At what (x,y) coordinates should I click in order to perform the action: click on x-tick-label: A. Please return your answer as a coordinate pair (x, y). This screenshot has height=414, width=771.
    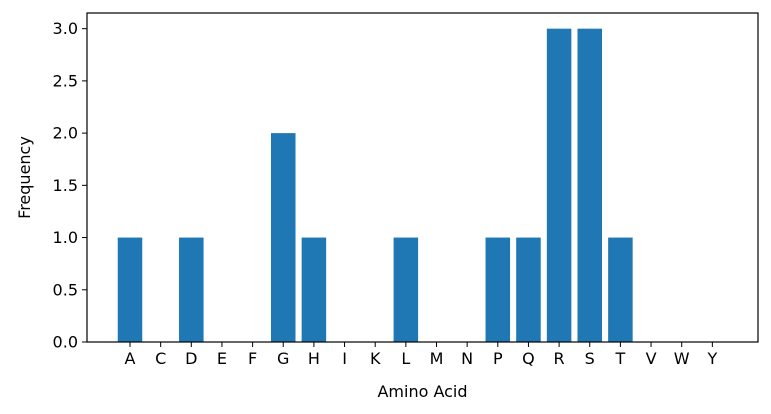
    Looking at the image, I should click on (130, 358).